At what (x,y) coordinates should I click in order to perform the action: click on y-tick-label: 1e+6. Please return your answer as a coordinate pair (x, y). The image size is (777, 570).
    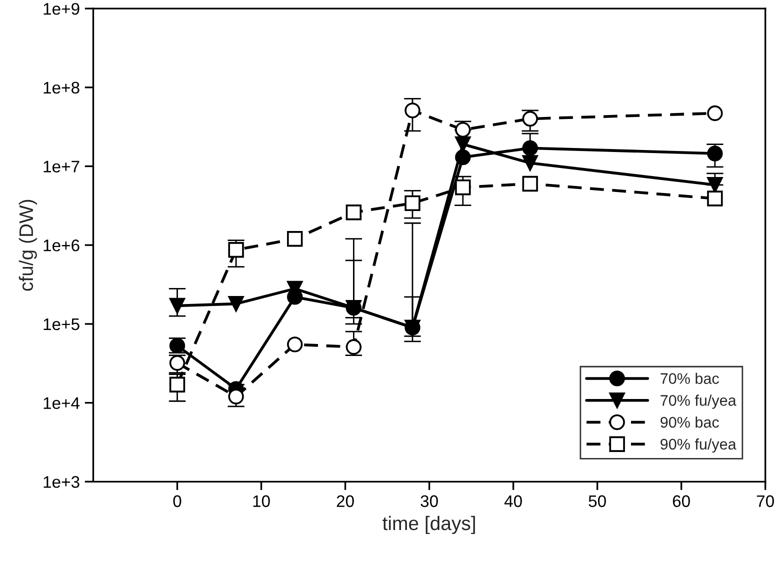
    Looking at the image, I should click on (62, 246).